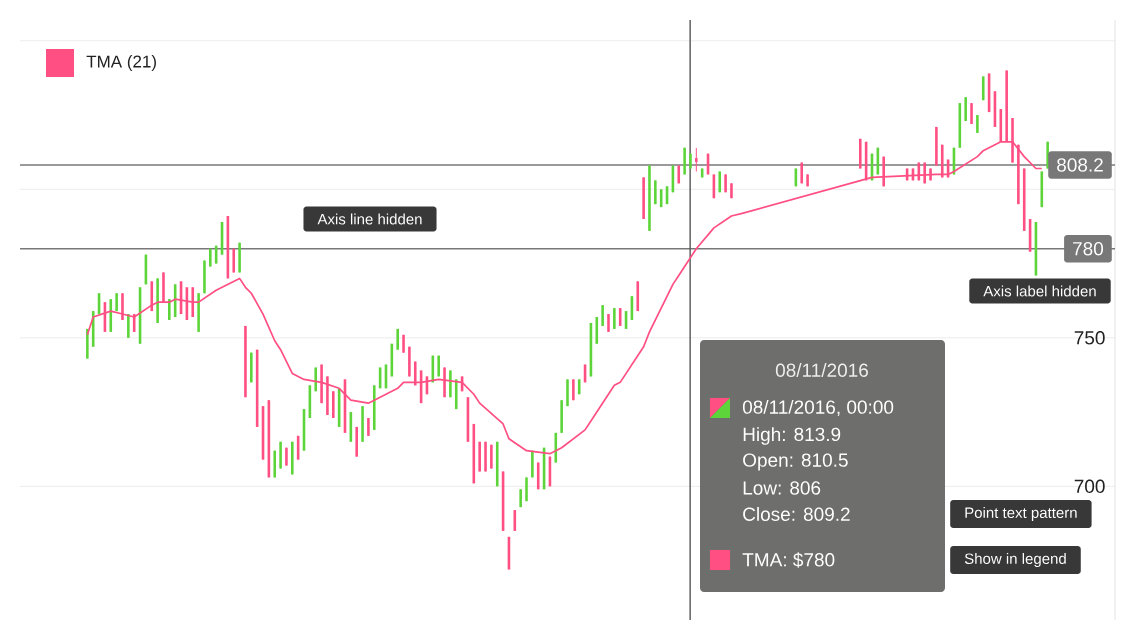 This screenshot has height=640, width=1136. What do you see at coordinates (782, 488) in the screenshot?
I see `annotation: Low: 806` at bounding box center [782, 488].